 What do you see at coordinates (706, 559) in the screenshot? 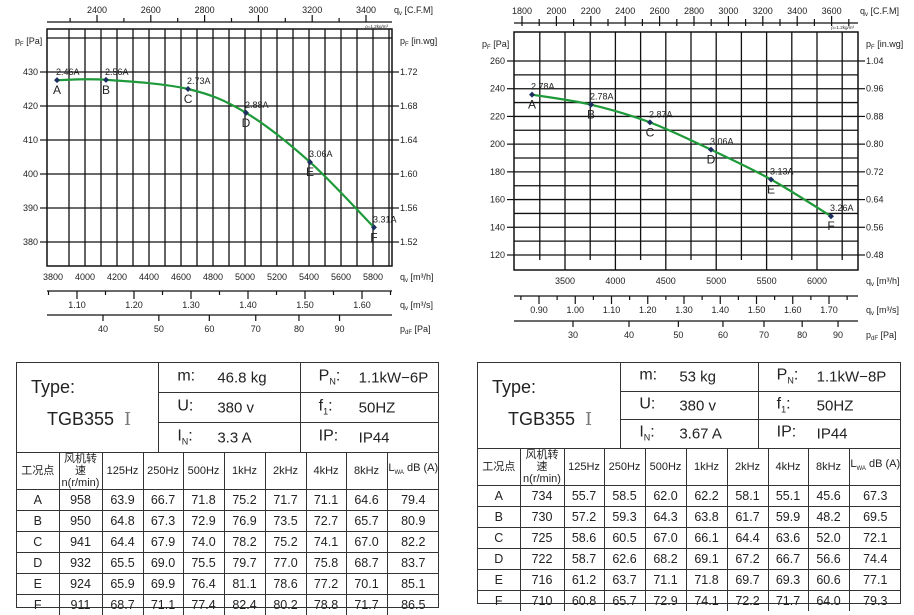
I see `table-cell: 69.1` at bounding box center [706, 559].